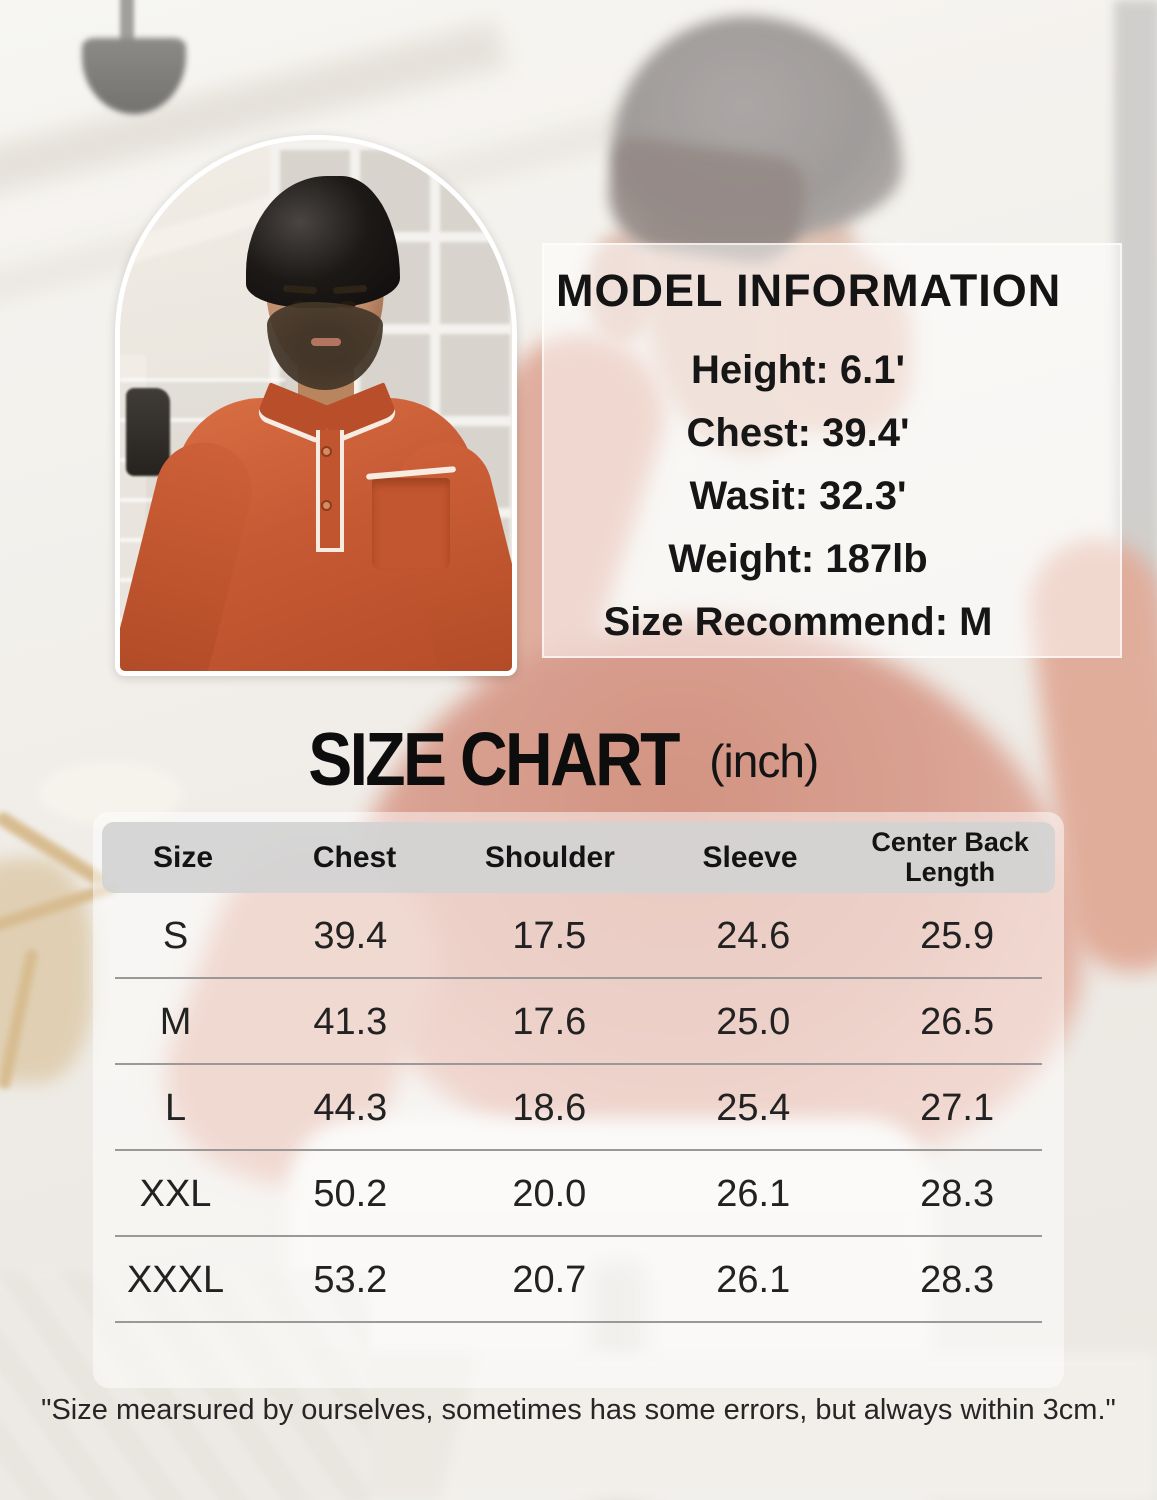 The image size is (1157, 1500). What do you see at coordinates (350, 1107) in the screenshot?
I see `cell-chest: 44.3` at bounding box center [350, 1107].